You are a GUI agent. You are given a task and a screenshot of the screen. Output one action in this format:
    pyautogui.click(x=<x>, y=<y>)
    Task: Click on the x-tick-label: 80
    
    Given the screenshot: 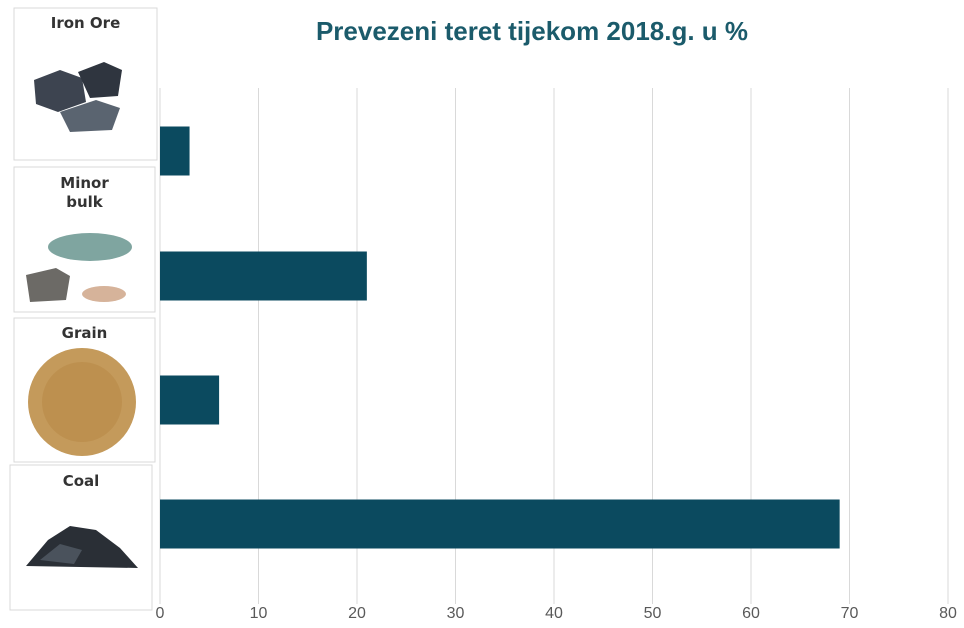 What is the action you would take?
    pyautogui.click(x=948, y=613)
    